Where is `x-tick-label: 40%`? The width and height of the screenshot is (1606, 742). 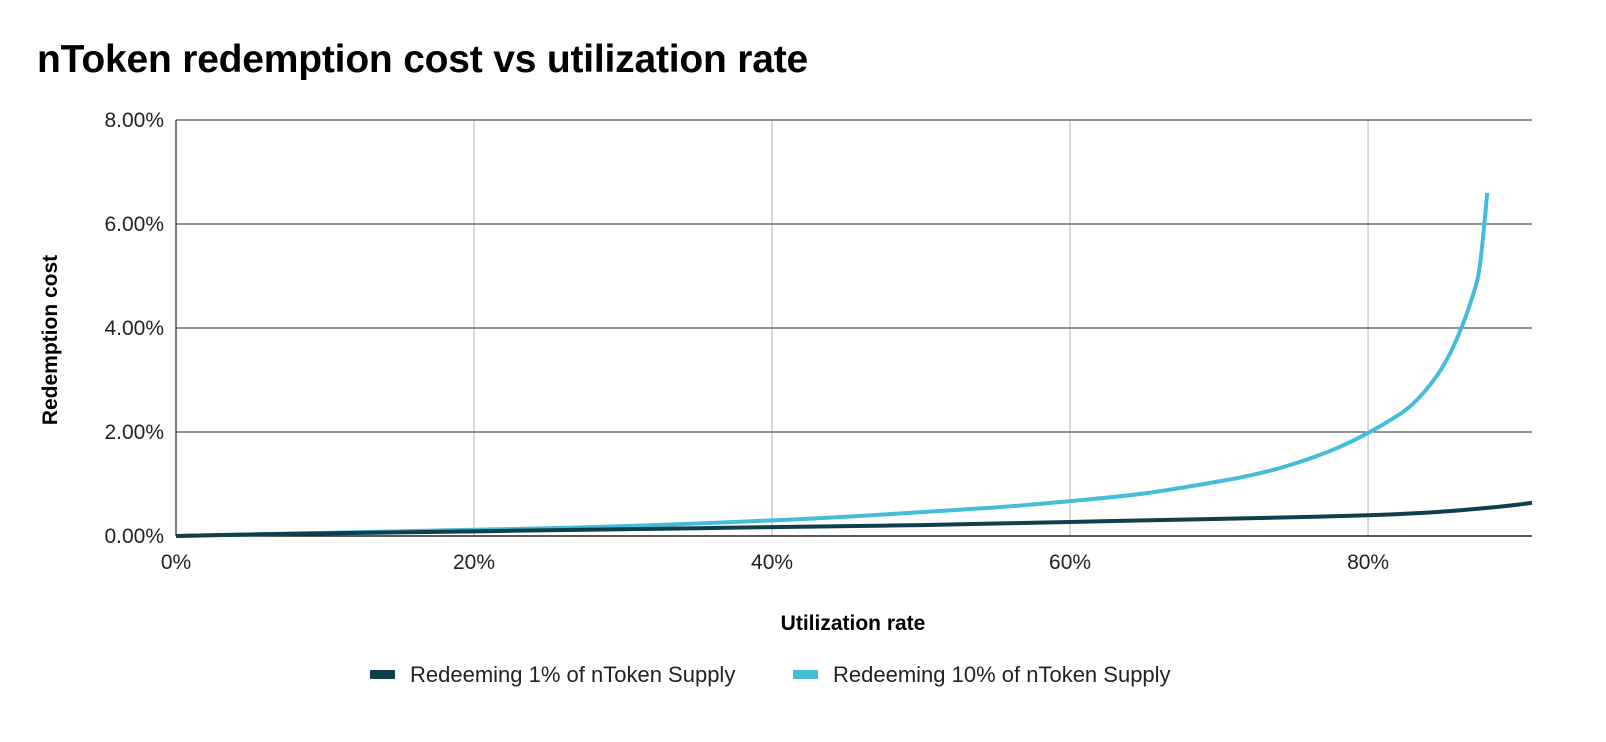
x-tick-label: 40% is located at coordinates (772, 562).